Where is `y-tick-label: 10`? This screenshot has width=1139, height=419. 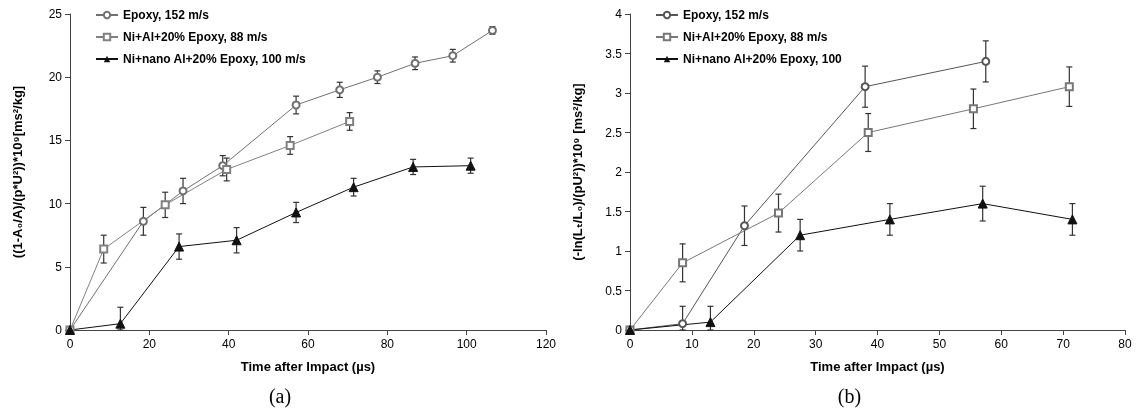 y-tick-label: 10 is located at coordinates (55, 203).